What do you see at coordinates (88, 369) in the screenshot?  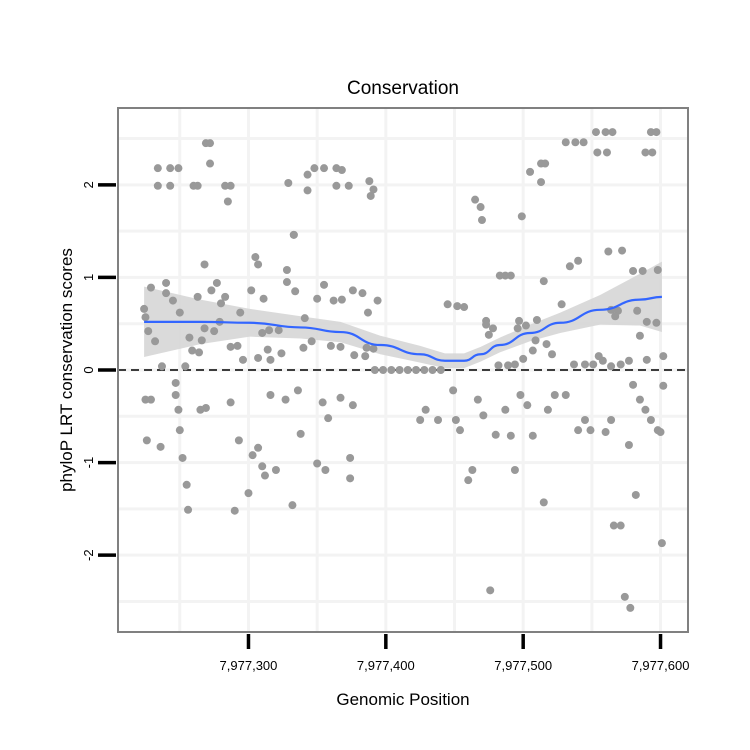 I see `y-tick-label: 0` at bounding box center [88, 369].